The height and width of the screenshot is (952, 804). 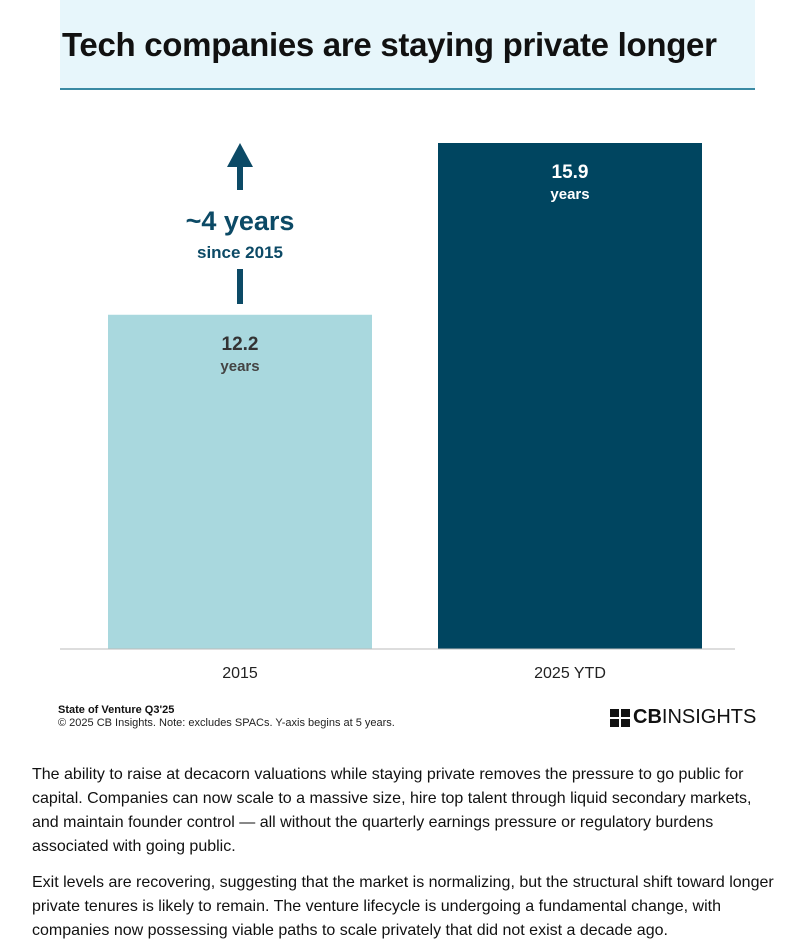 What do you see at coordinates (240, 155) in the screenshot?
I see `arrow-up-icon` at bounding box center [240, 155].